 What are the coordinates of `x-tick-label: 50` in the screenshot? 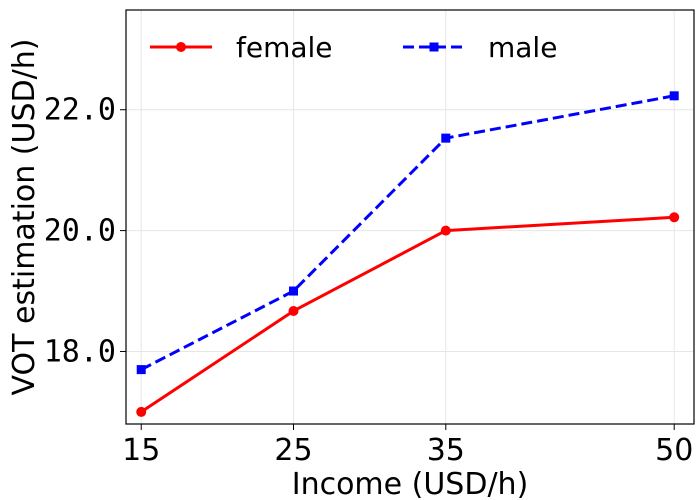 It's located at (674, 450).